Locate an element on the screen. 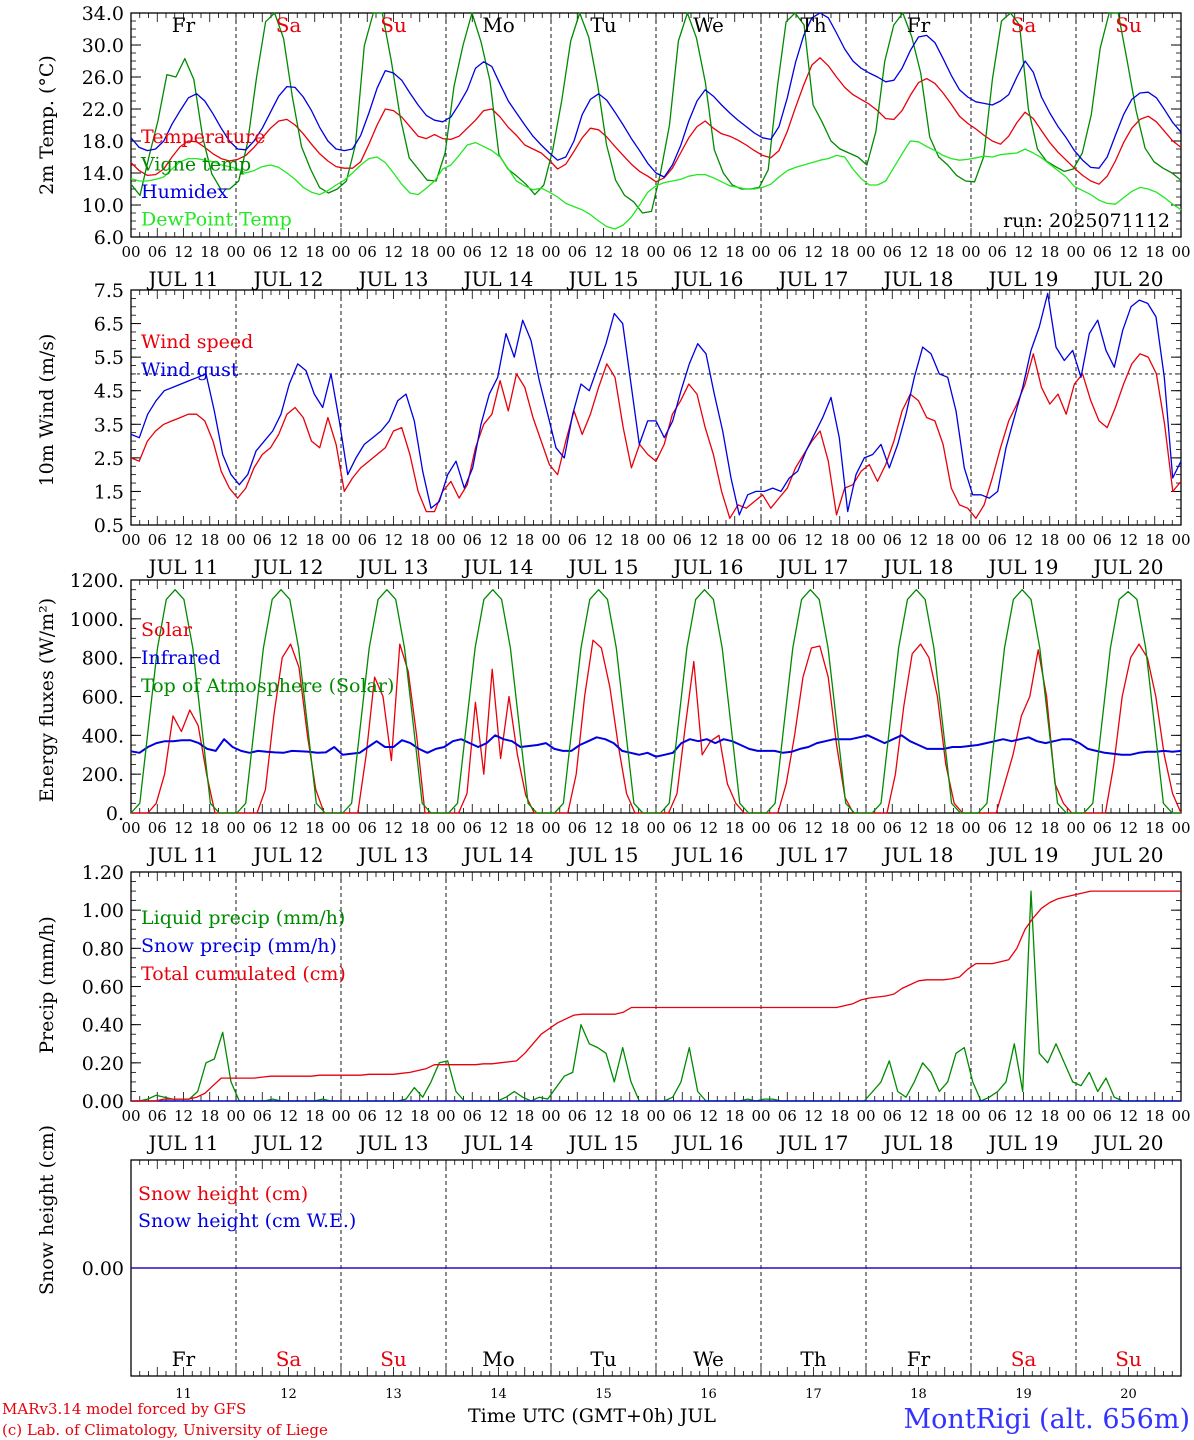 The height and width of the screenshot is (1440, 1194). y-tick-label: 0. is located at coordinates (115, 814).